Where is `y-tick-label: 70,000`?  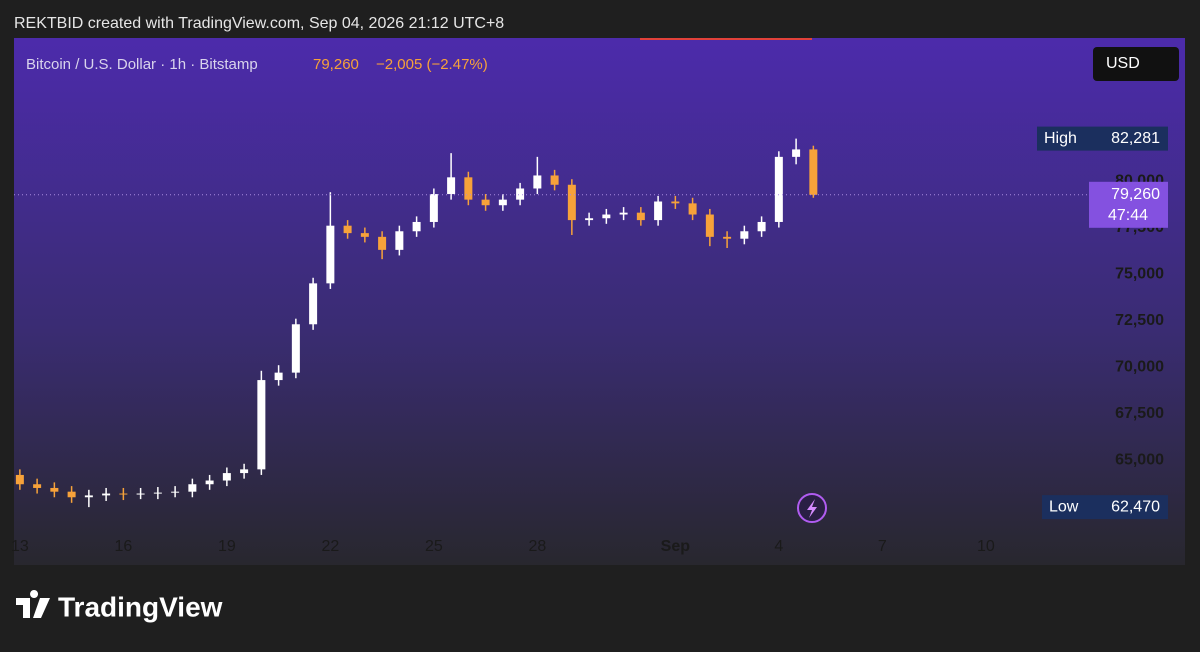 y-tick-label: 70,000 is located at coordinates (1139, 366).